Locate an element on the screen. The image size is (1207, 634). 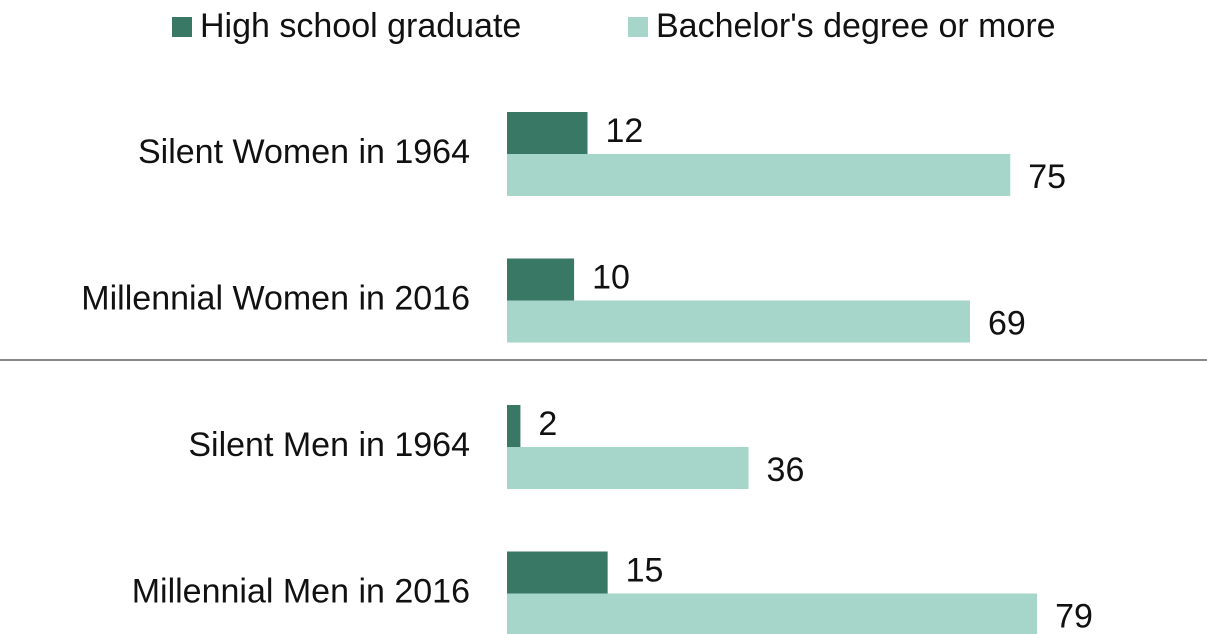
value-label: 79 is located at coordinates (1074, 615).